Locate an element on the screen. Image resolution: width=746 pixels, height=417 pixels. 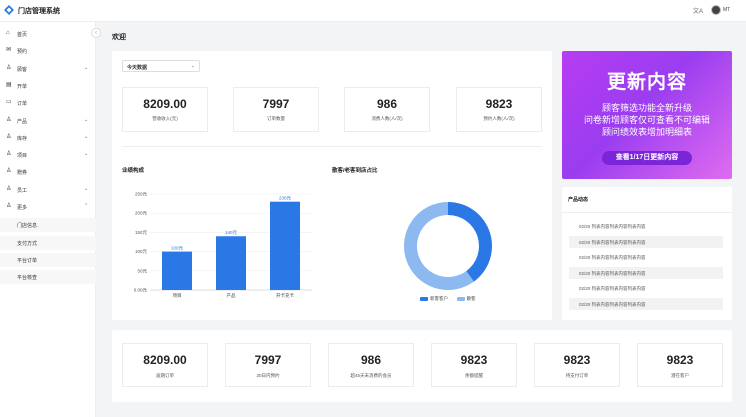
reminder-stat: 986 超45天未消费的会员 is located at coordinates (371, 365).